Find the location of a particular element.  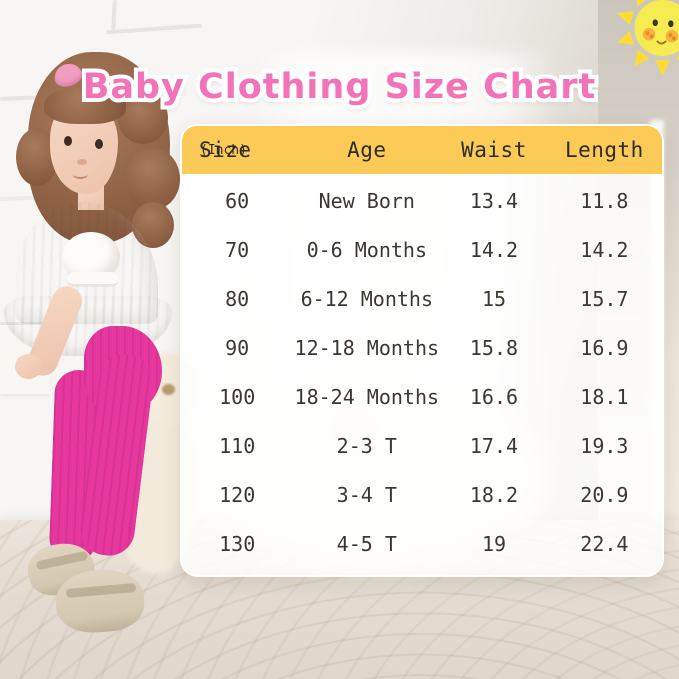

table-row: 70 0-6 Months 14.2 14.2 is located at coordinates (422, 249).